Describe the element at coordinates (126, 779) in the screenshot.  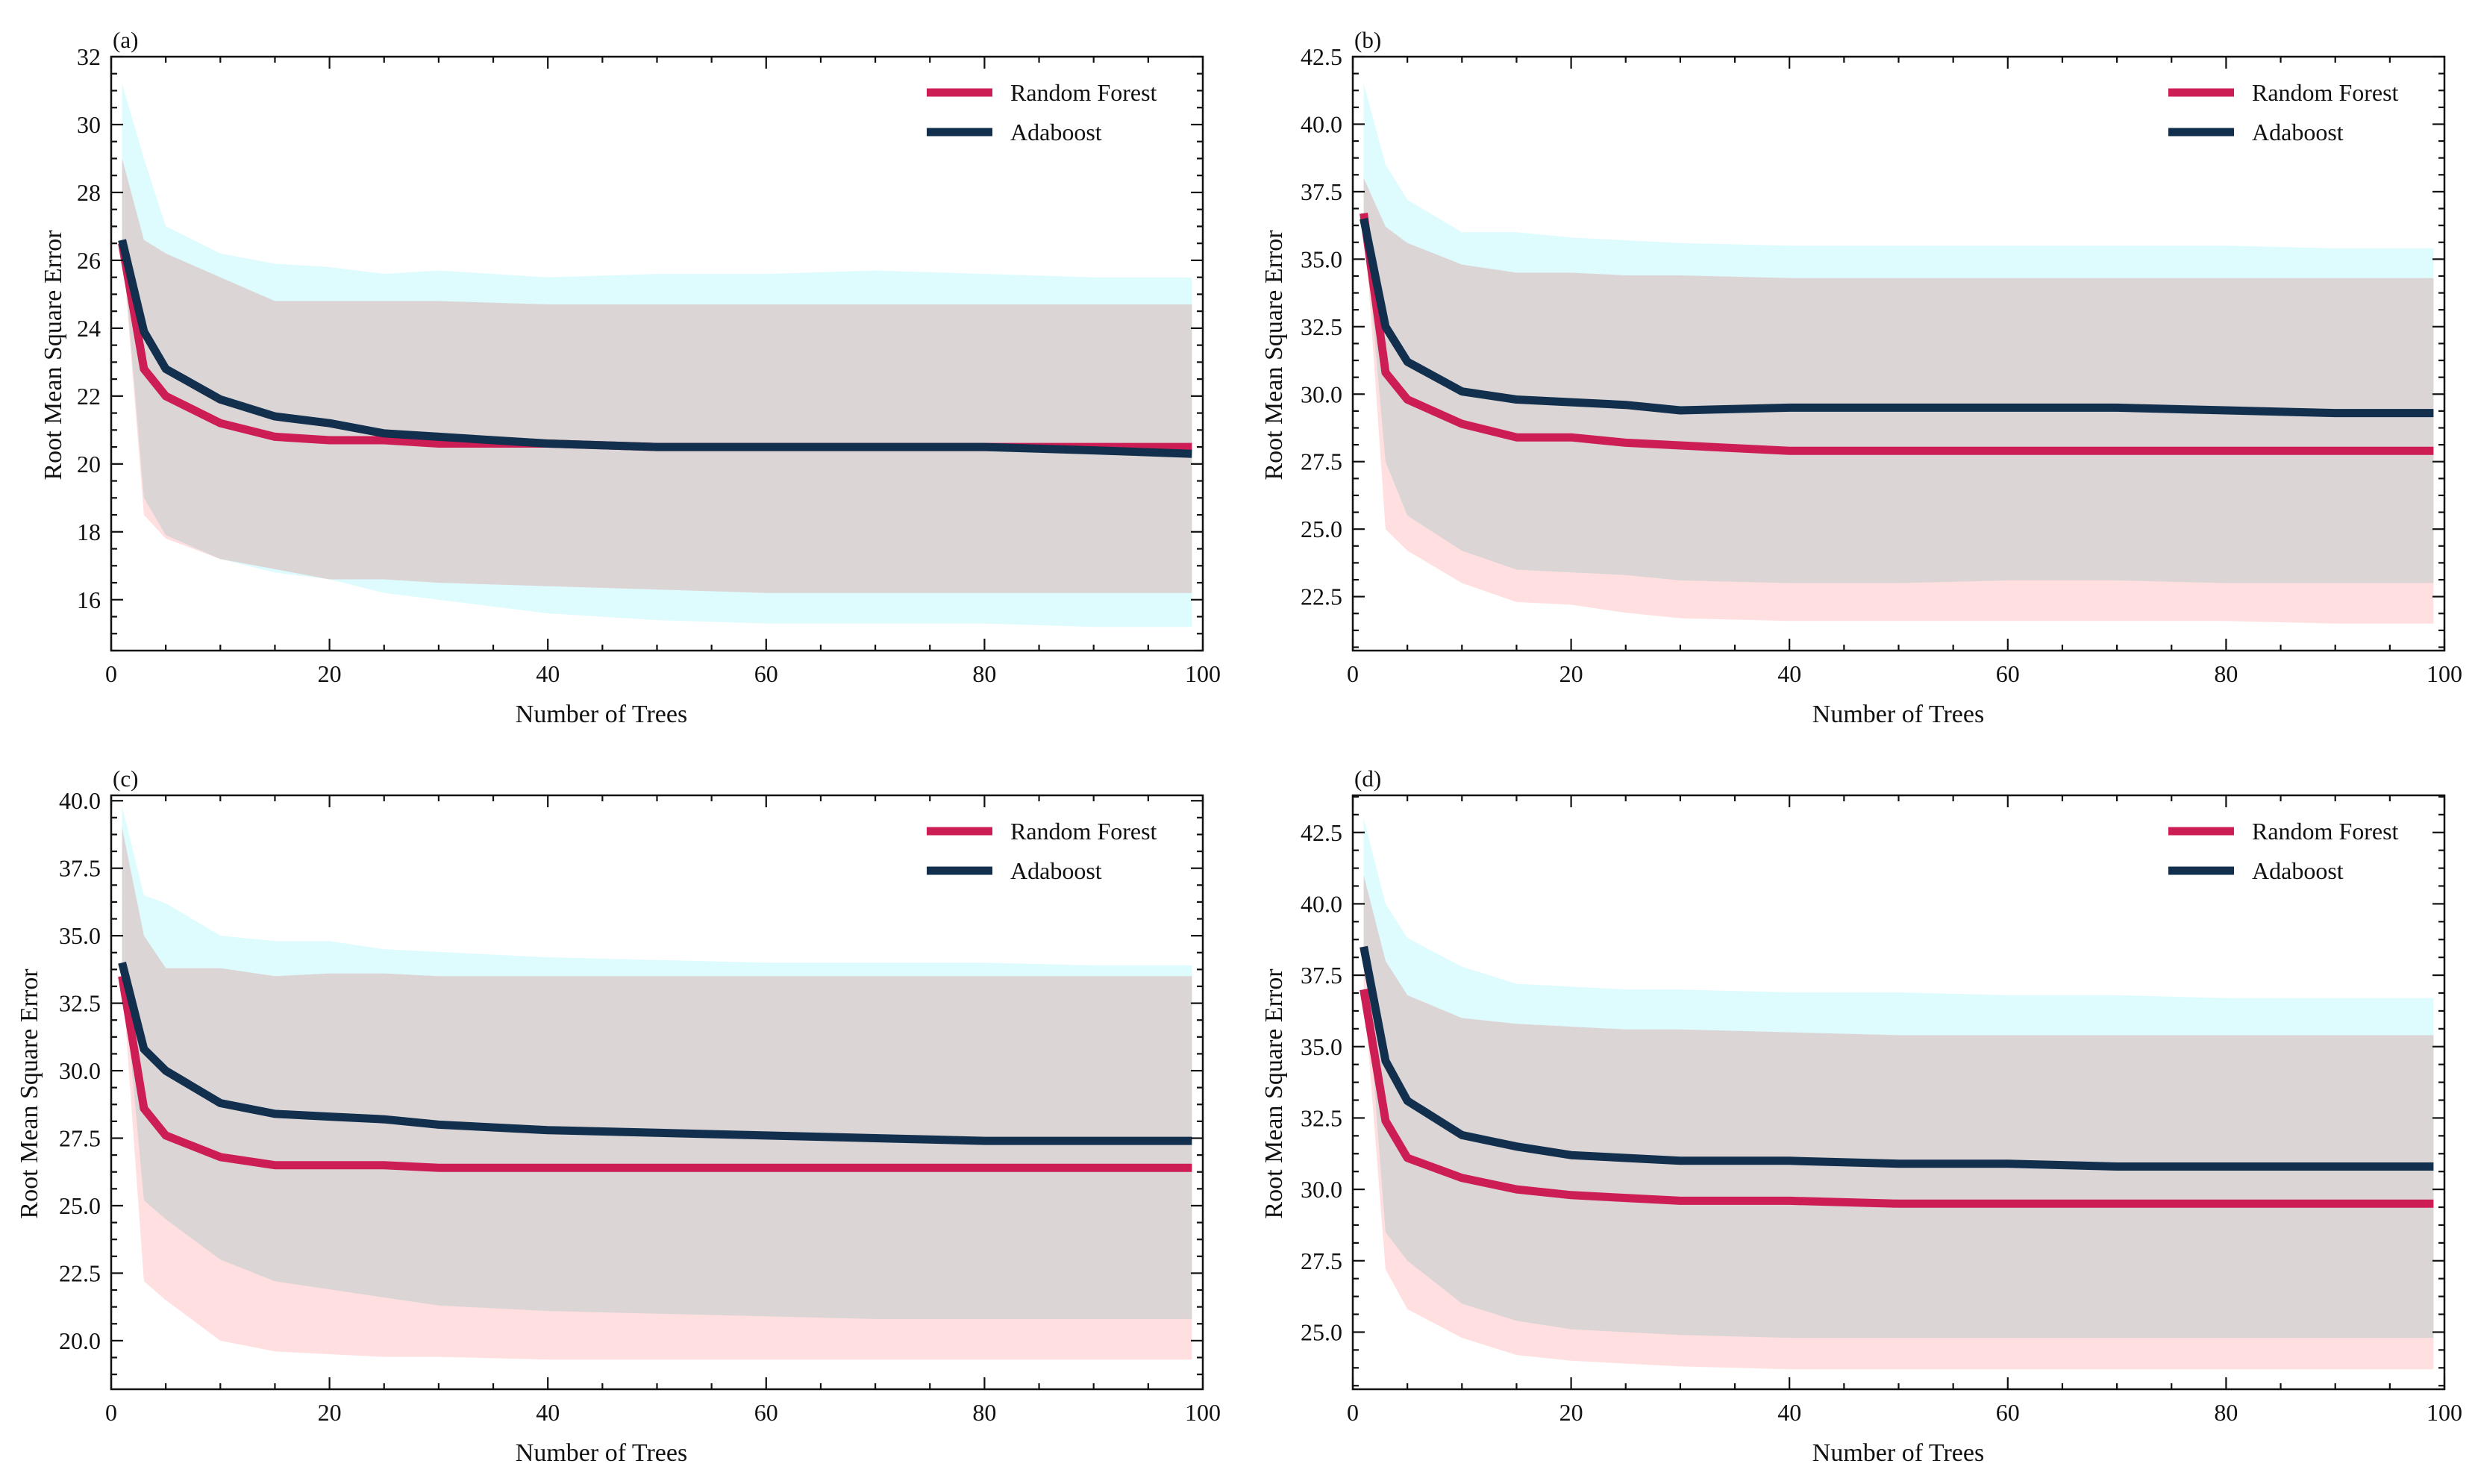
I see `panel-label: (c)` at that location.